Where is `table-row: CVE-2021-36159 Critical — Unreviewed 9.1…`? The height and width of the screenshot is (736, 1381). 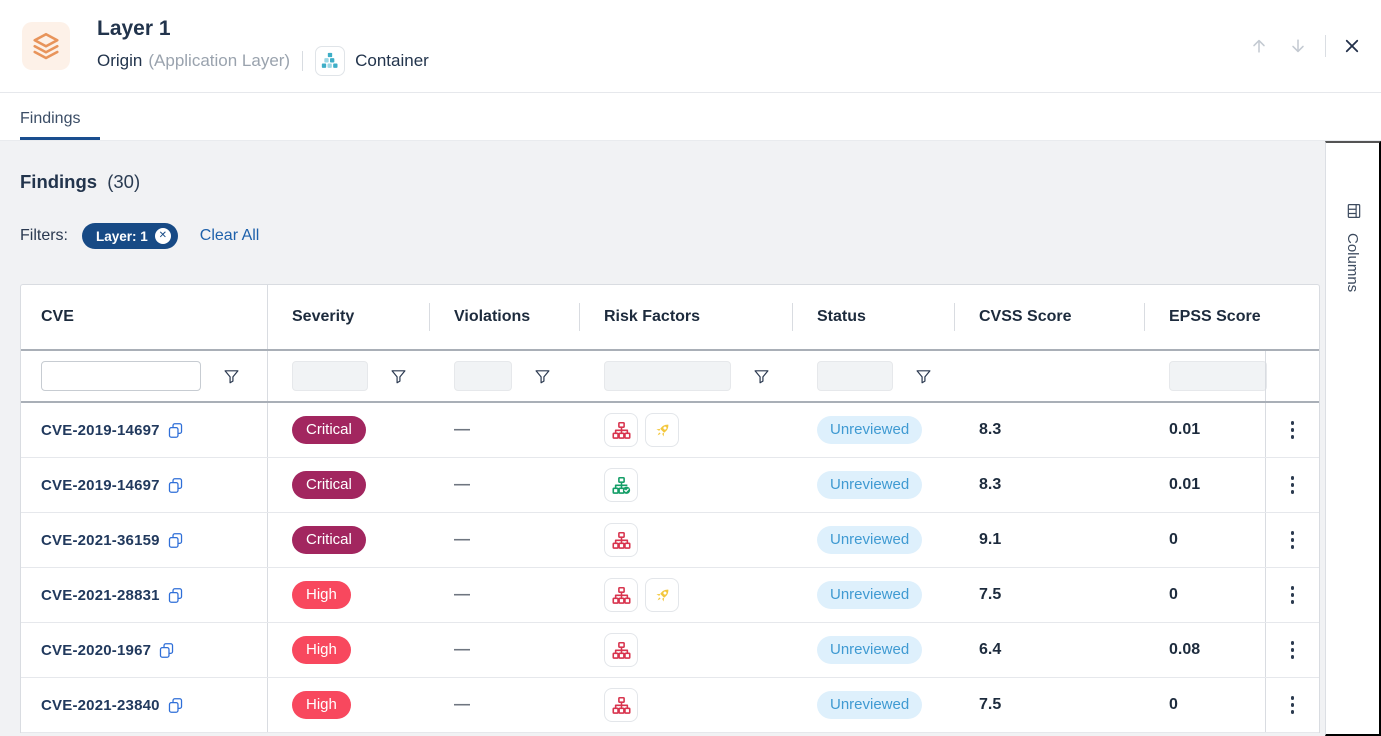 table-row: CVE-2021-36159 Critical — Unreviewed 9.1… is located at coordinates (670, 540).